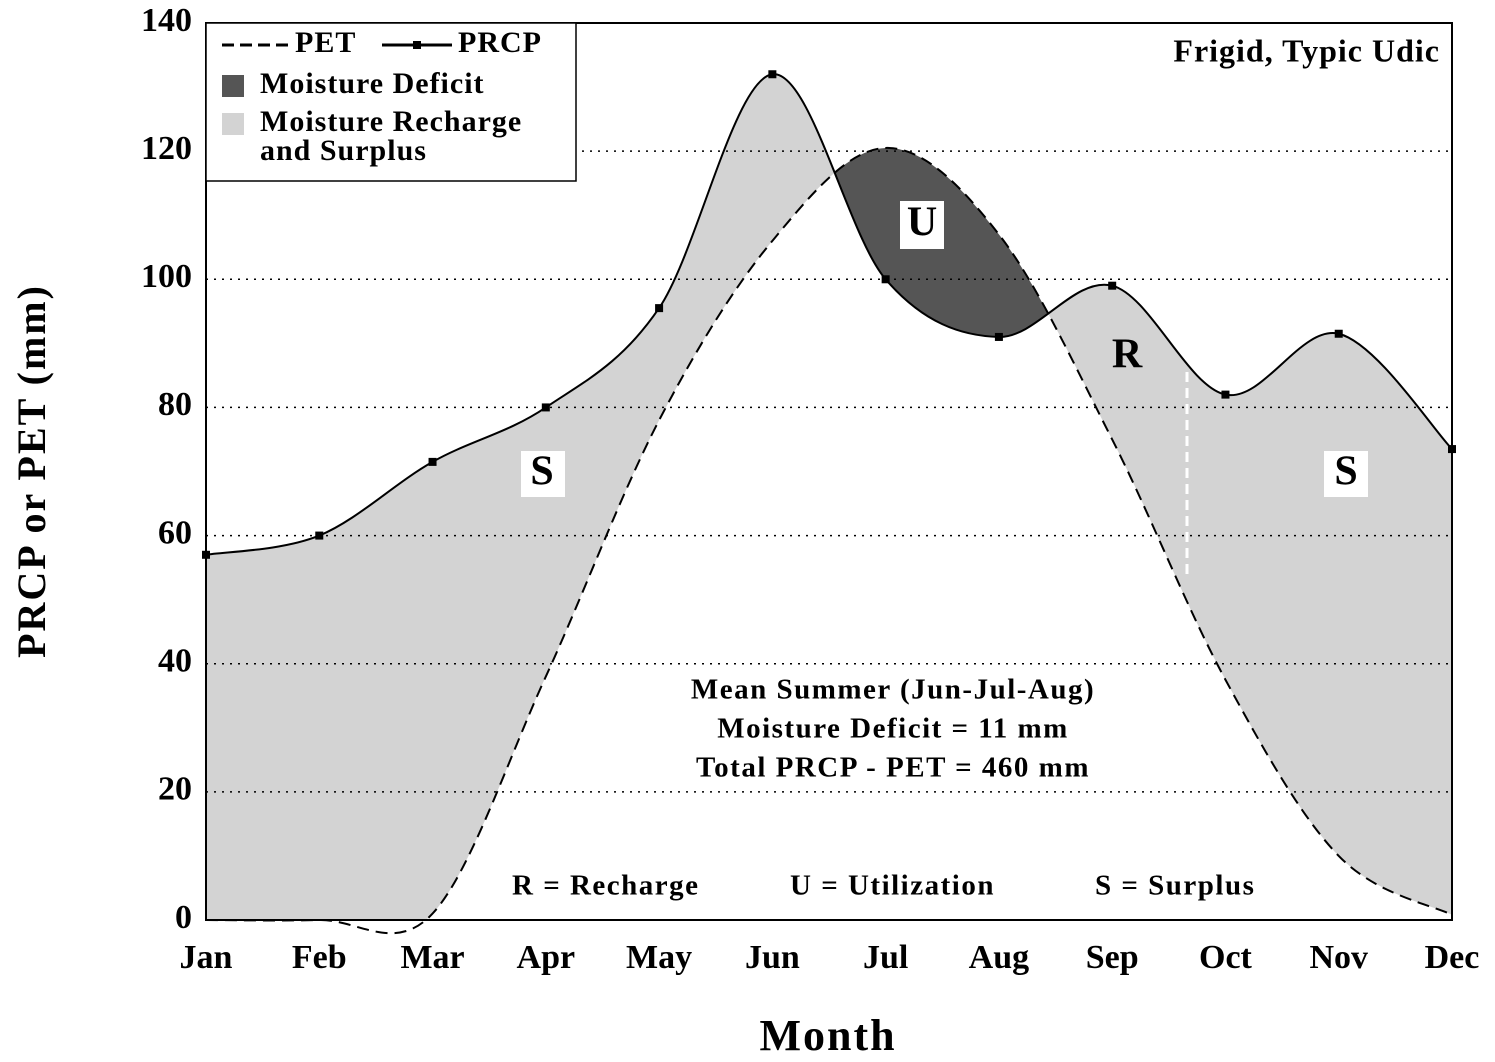 This screenshot has width=1495, height=1062. Describe the element at coordinates (999, 957) in the screenshot. I see `x-tick-label: Aug` at that location.